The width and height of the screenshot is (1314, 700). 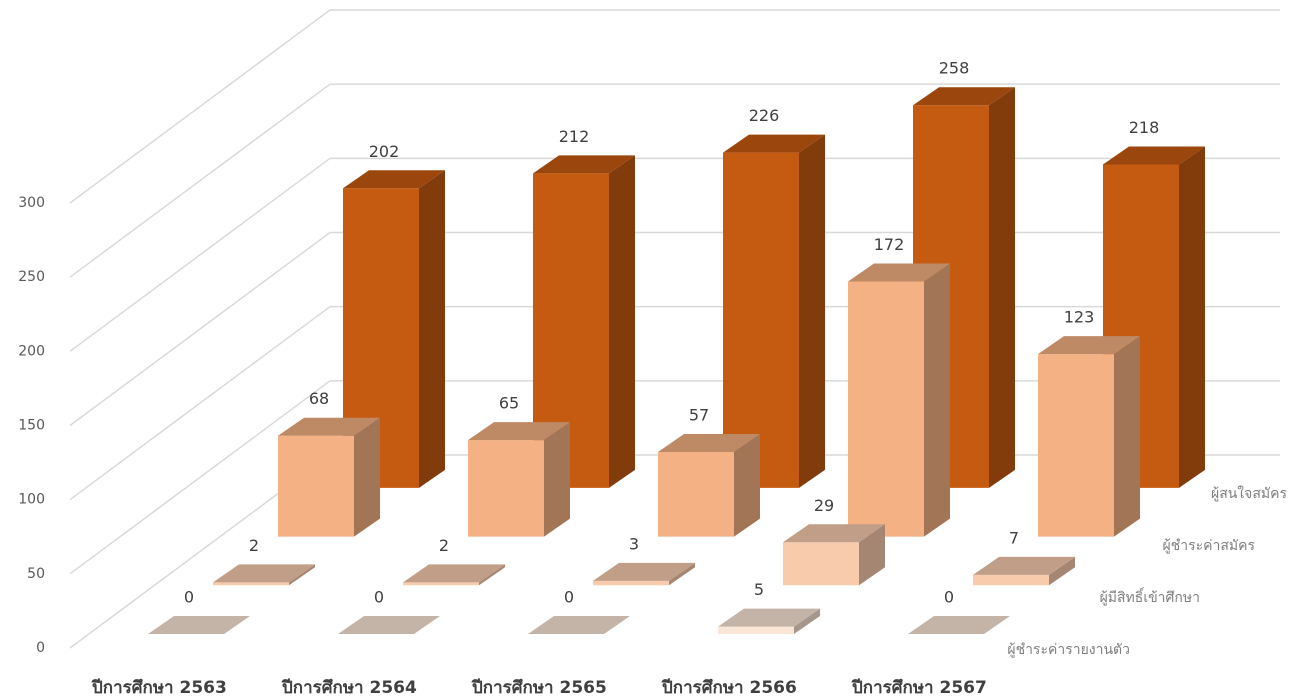 What do you see at coordinates (319, 398) in the screenshot?
I see `value-label: 68` at bounding box center [319, 398].